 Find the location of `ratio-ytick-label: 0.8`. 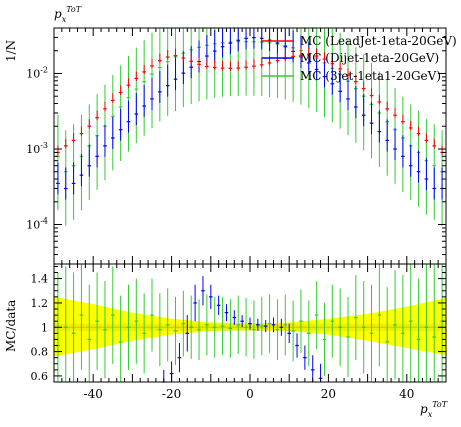

ratio-ytick-label: 0.8 is located at coordinates (40, 352).